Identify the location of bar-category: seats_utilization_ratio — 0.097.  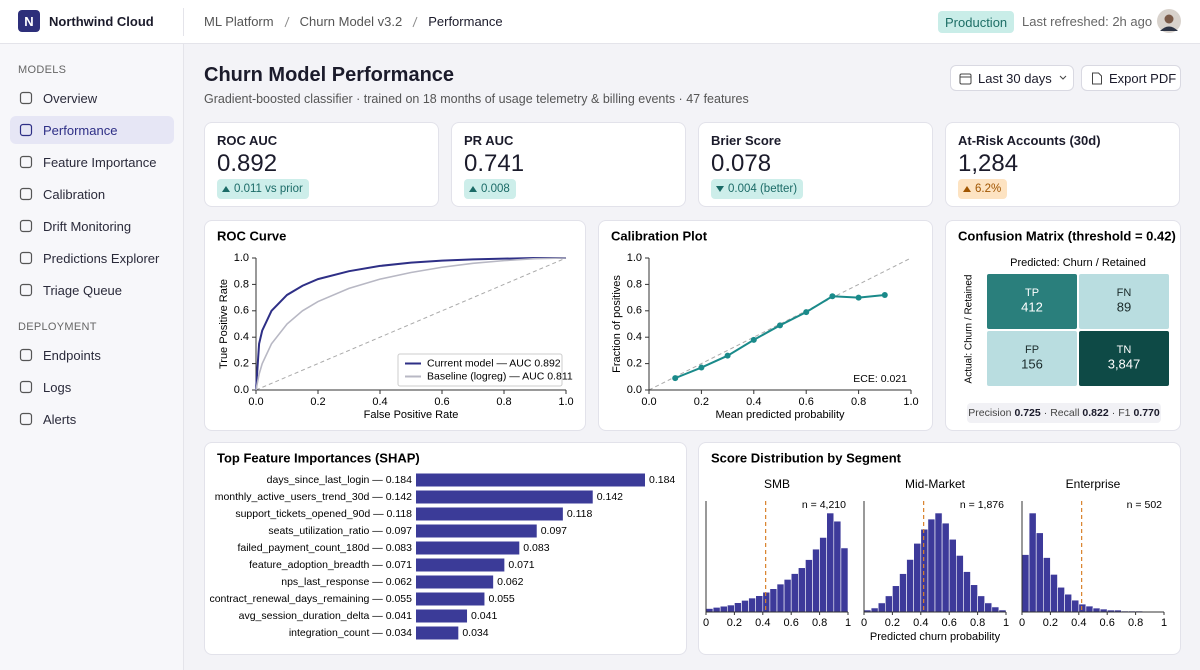
(340, 531).